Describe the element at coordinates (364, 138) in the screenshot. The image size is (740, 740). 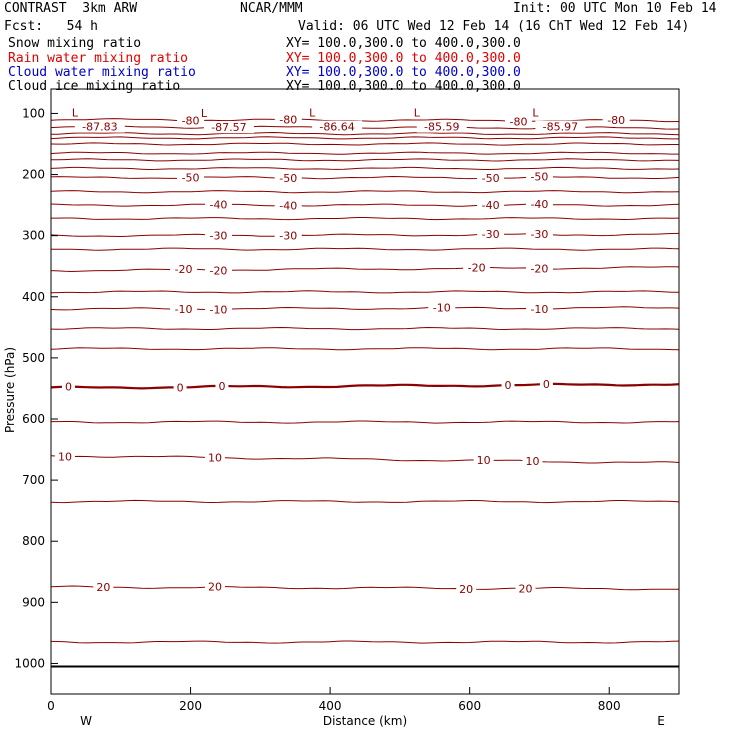
I see `isotherm--60` at that location.